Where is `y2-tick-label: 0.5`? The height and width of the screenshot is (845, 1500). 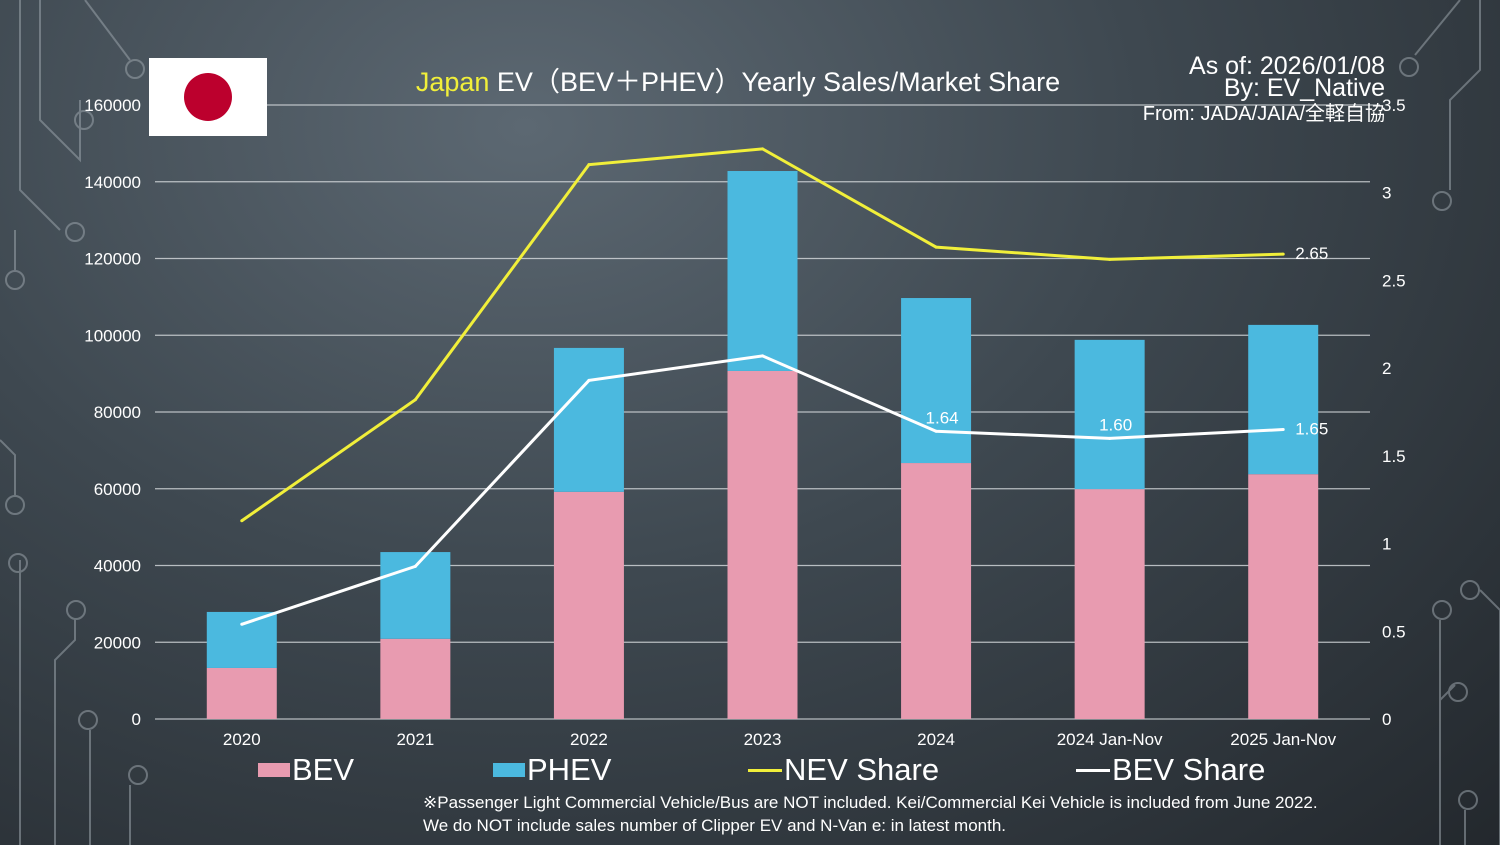 y2-tick-label: 0.5 is located at coordinates (1394, 631).